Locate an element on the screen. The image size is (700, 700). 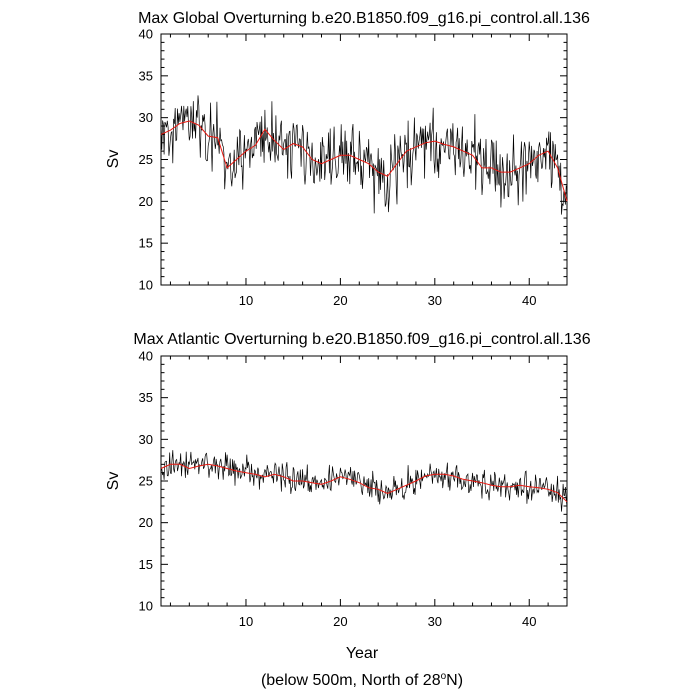
global-monthly-series-line is located at coordinates (364, 155).